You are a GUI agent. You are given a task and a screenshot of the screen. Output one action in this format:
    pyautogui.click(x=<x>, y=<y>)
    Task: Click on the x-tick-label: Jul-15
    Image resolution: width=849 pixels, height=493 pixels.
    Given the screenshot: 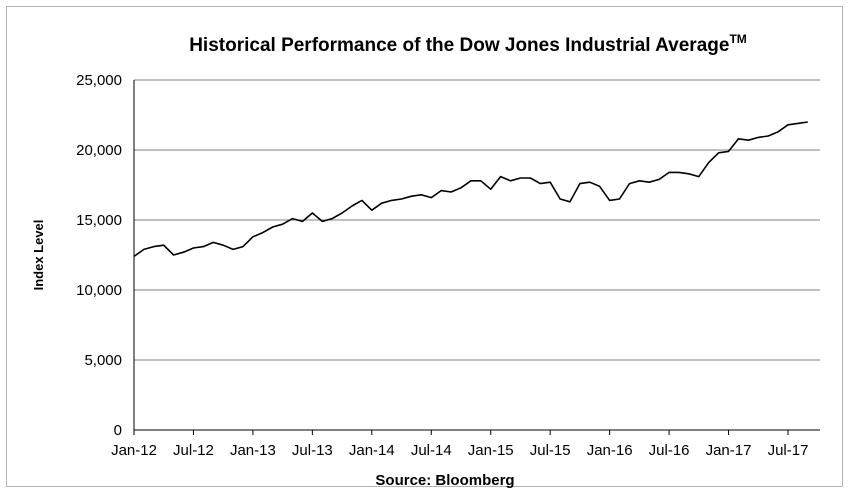 What is the action you would take?
    pyautogui.click(x=550, y=450)
    